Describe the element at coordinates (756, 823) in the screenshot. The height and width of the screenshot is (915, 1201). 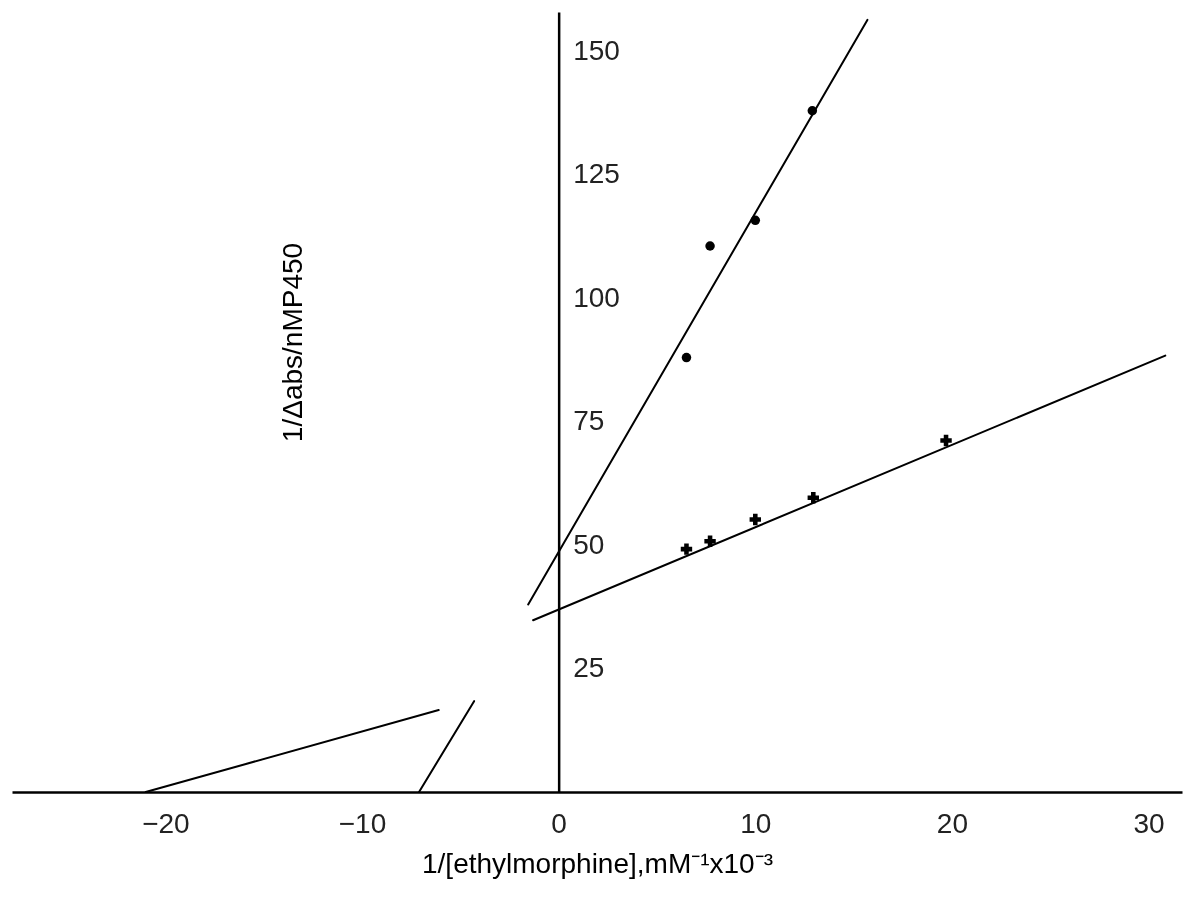
I see `x-tick-label: 10` at that location.